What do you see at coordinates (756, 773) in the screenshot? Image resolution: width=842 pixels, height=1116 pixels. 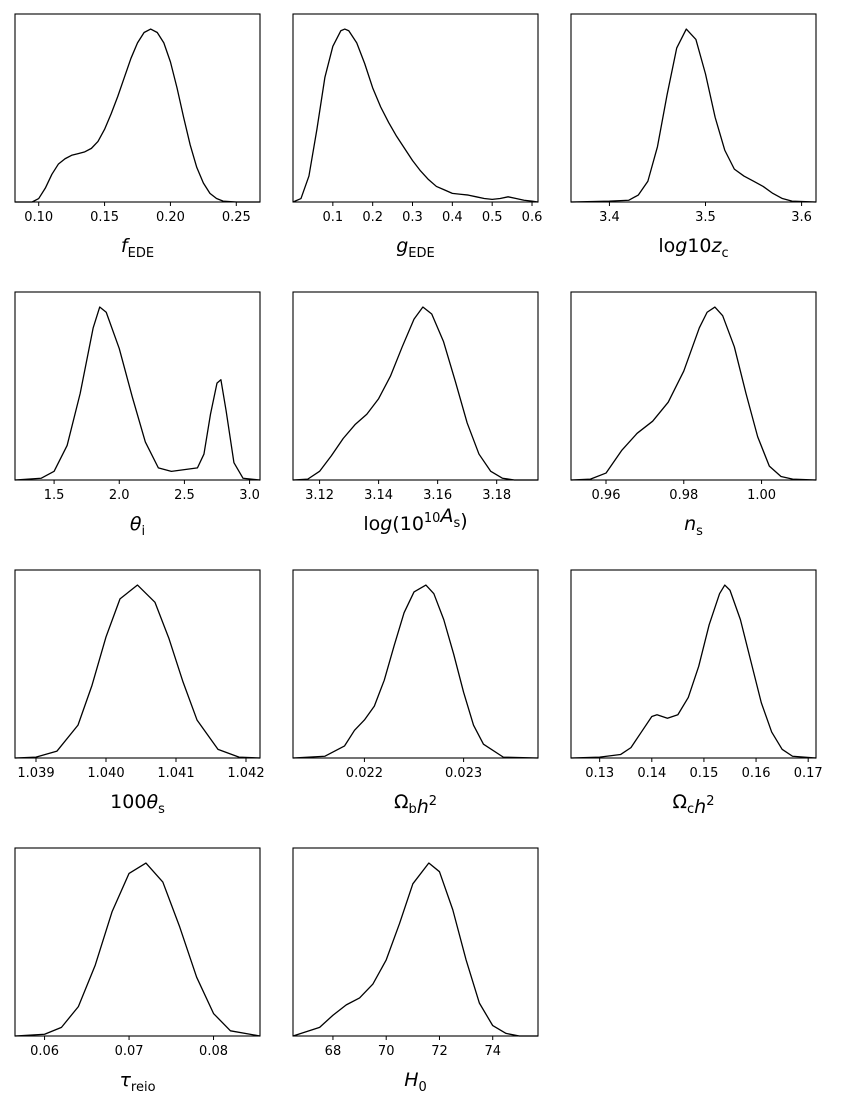 I see `x-tick-label: 0.16` at bounding box center [756, 773].